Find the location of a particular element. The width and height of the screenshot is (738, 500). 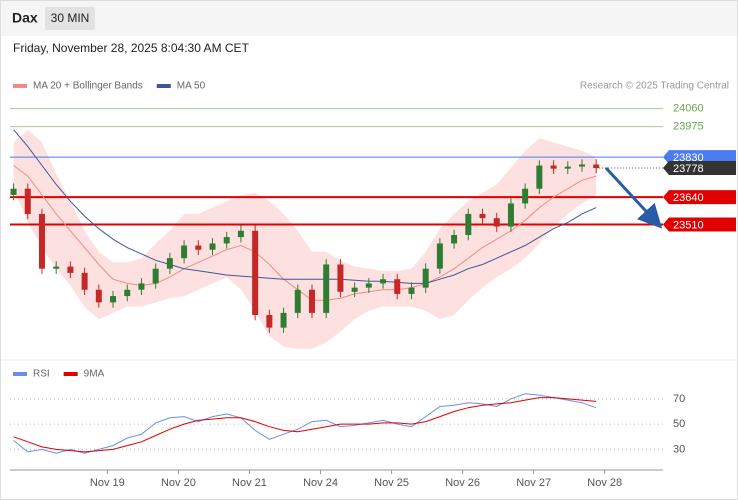

legend-label: MA 20 + Bollinger Bands is located at coordinates (88, 86).